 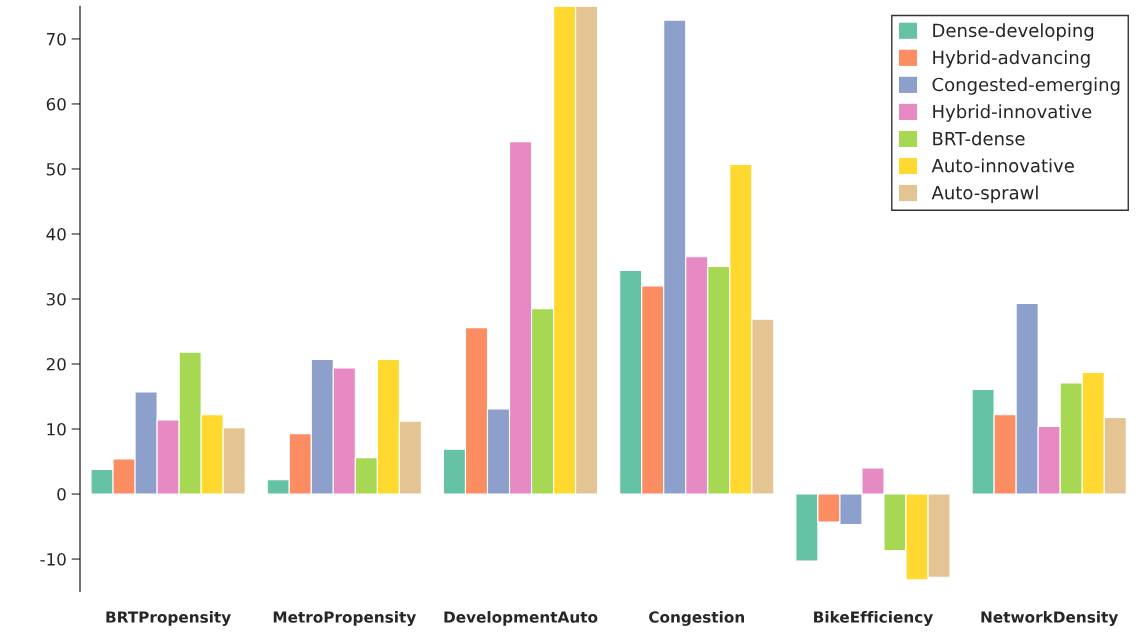 What do you see at coordinates (984, 194) in the screenshot?
I see `legend-label: Auto-sprawl` at bounding box center [984, 194].